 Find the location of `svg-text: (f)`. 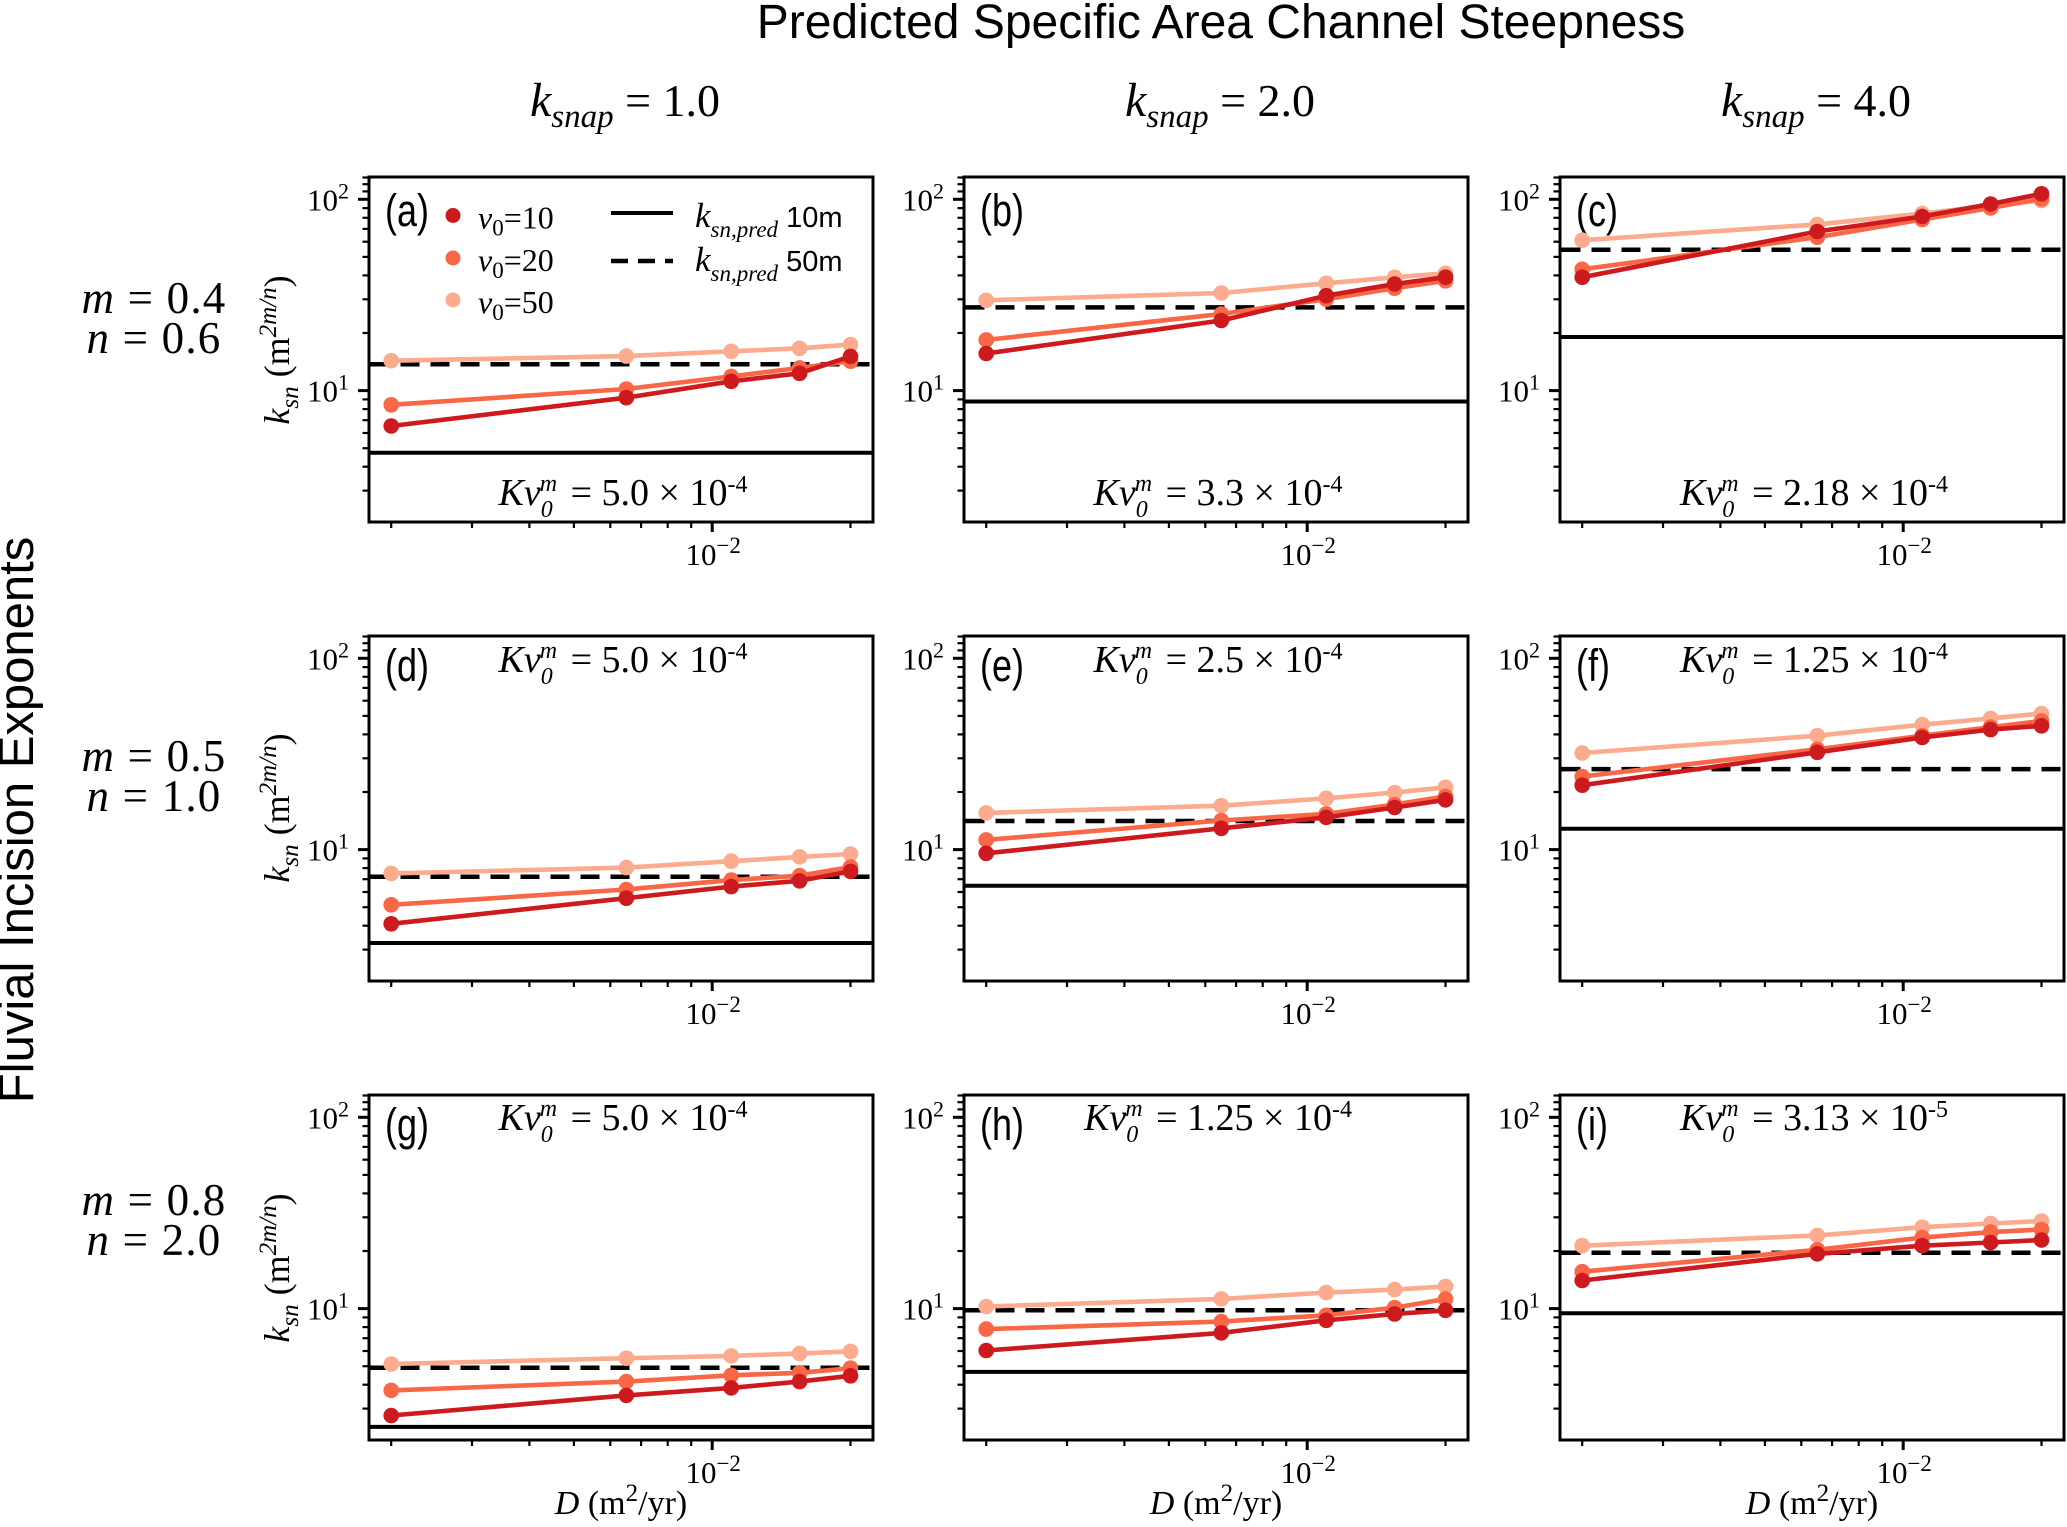

svg-text: (f) is located at coordinates (1593, 665).